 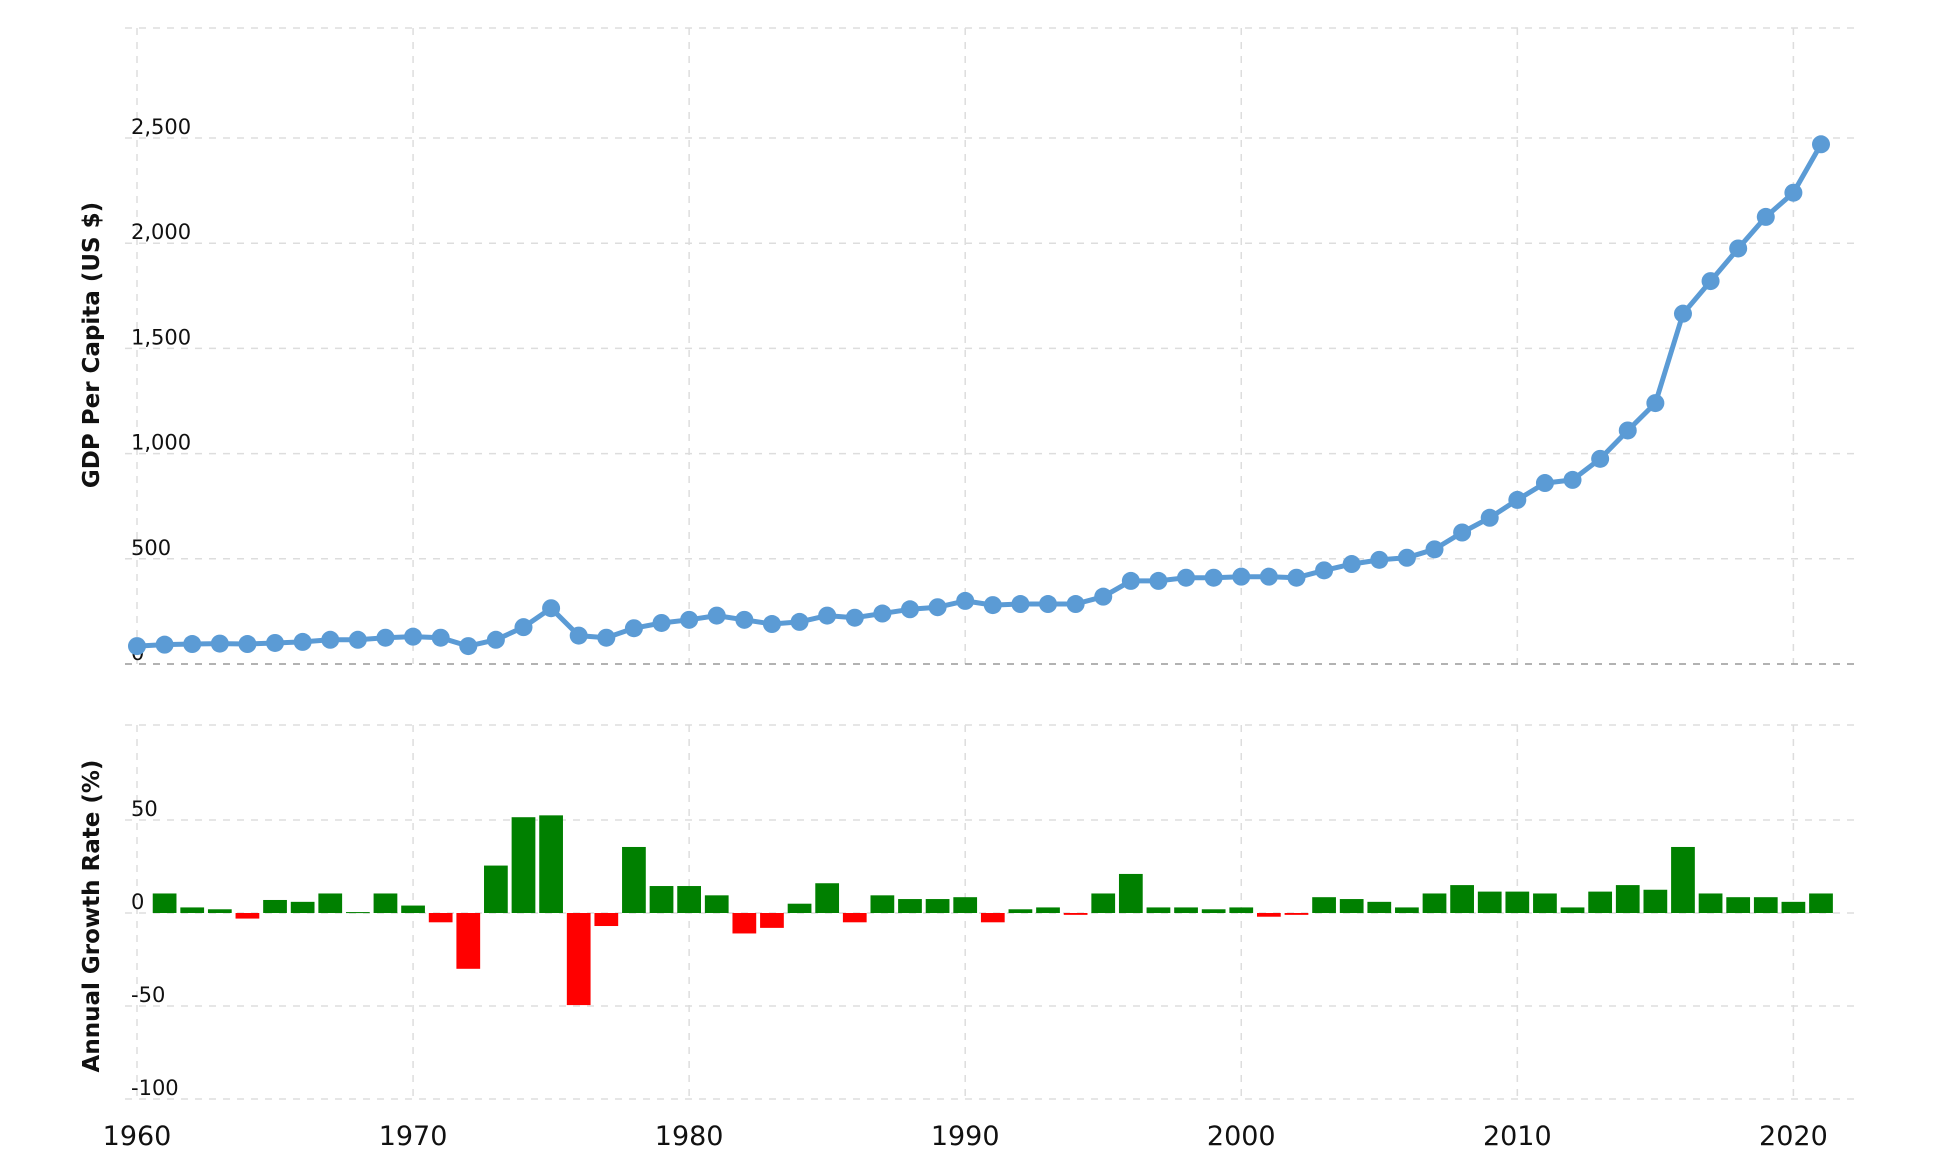 I want to click on bottom-chart-ylabel: Annual Growth Rate (%), so click(x=92, y=916).